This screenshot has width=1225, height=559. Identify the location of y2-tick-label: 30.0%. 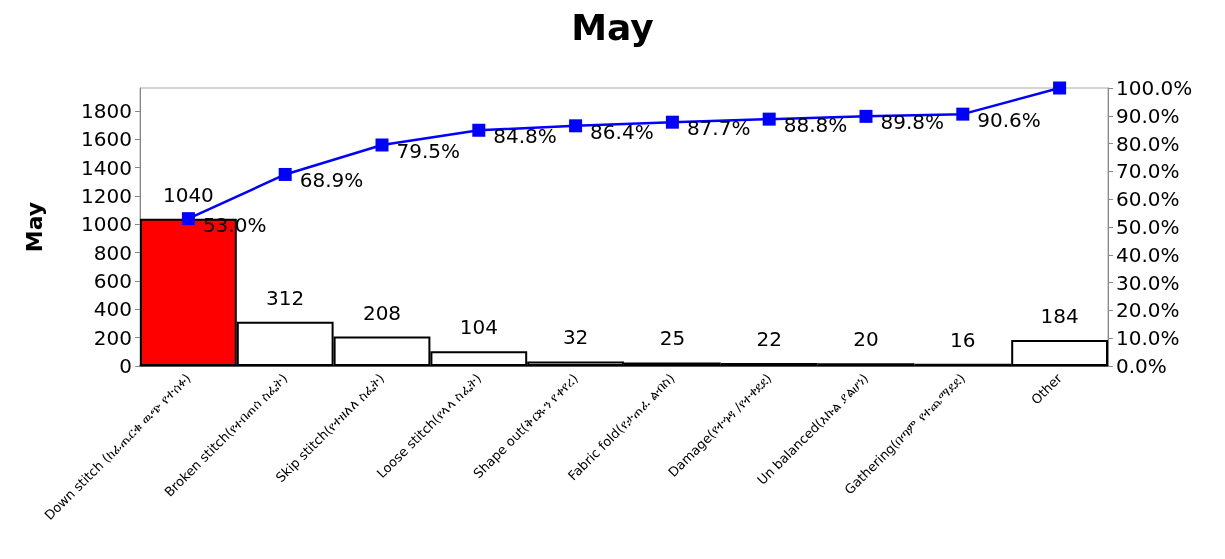
(1148, 282).